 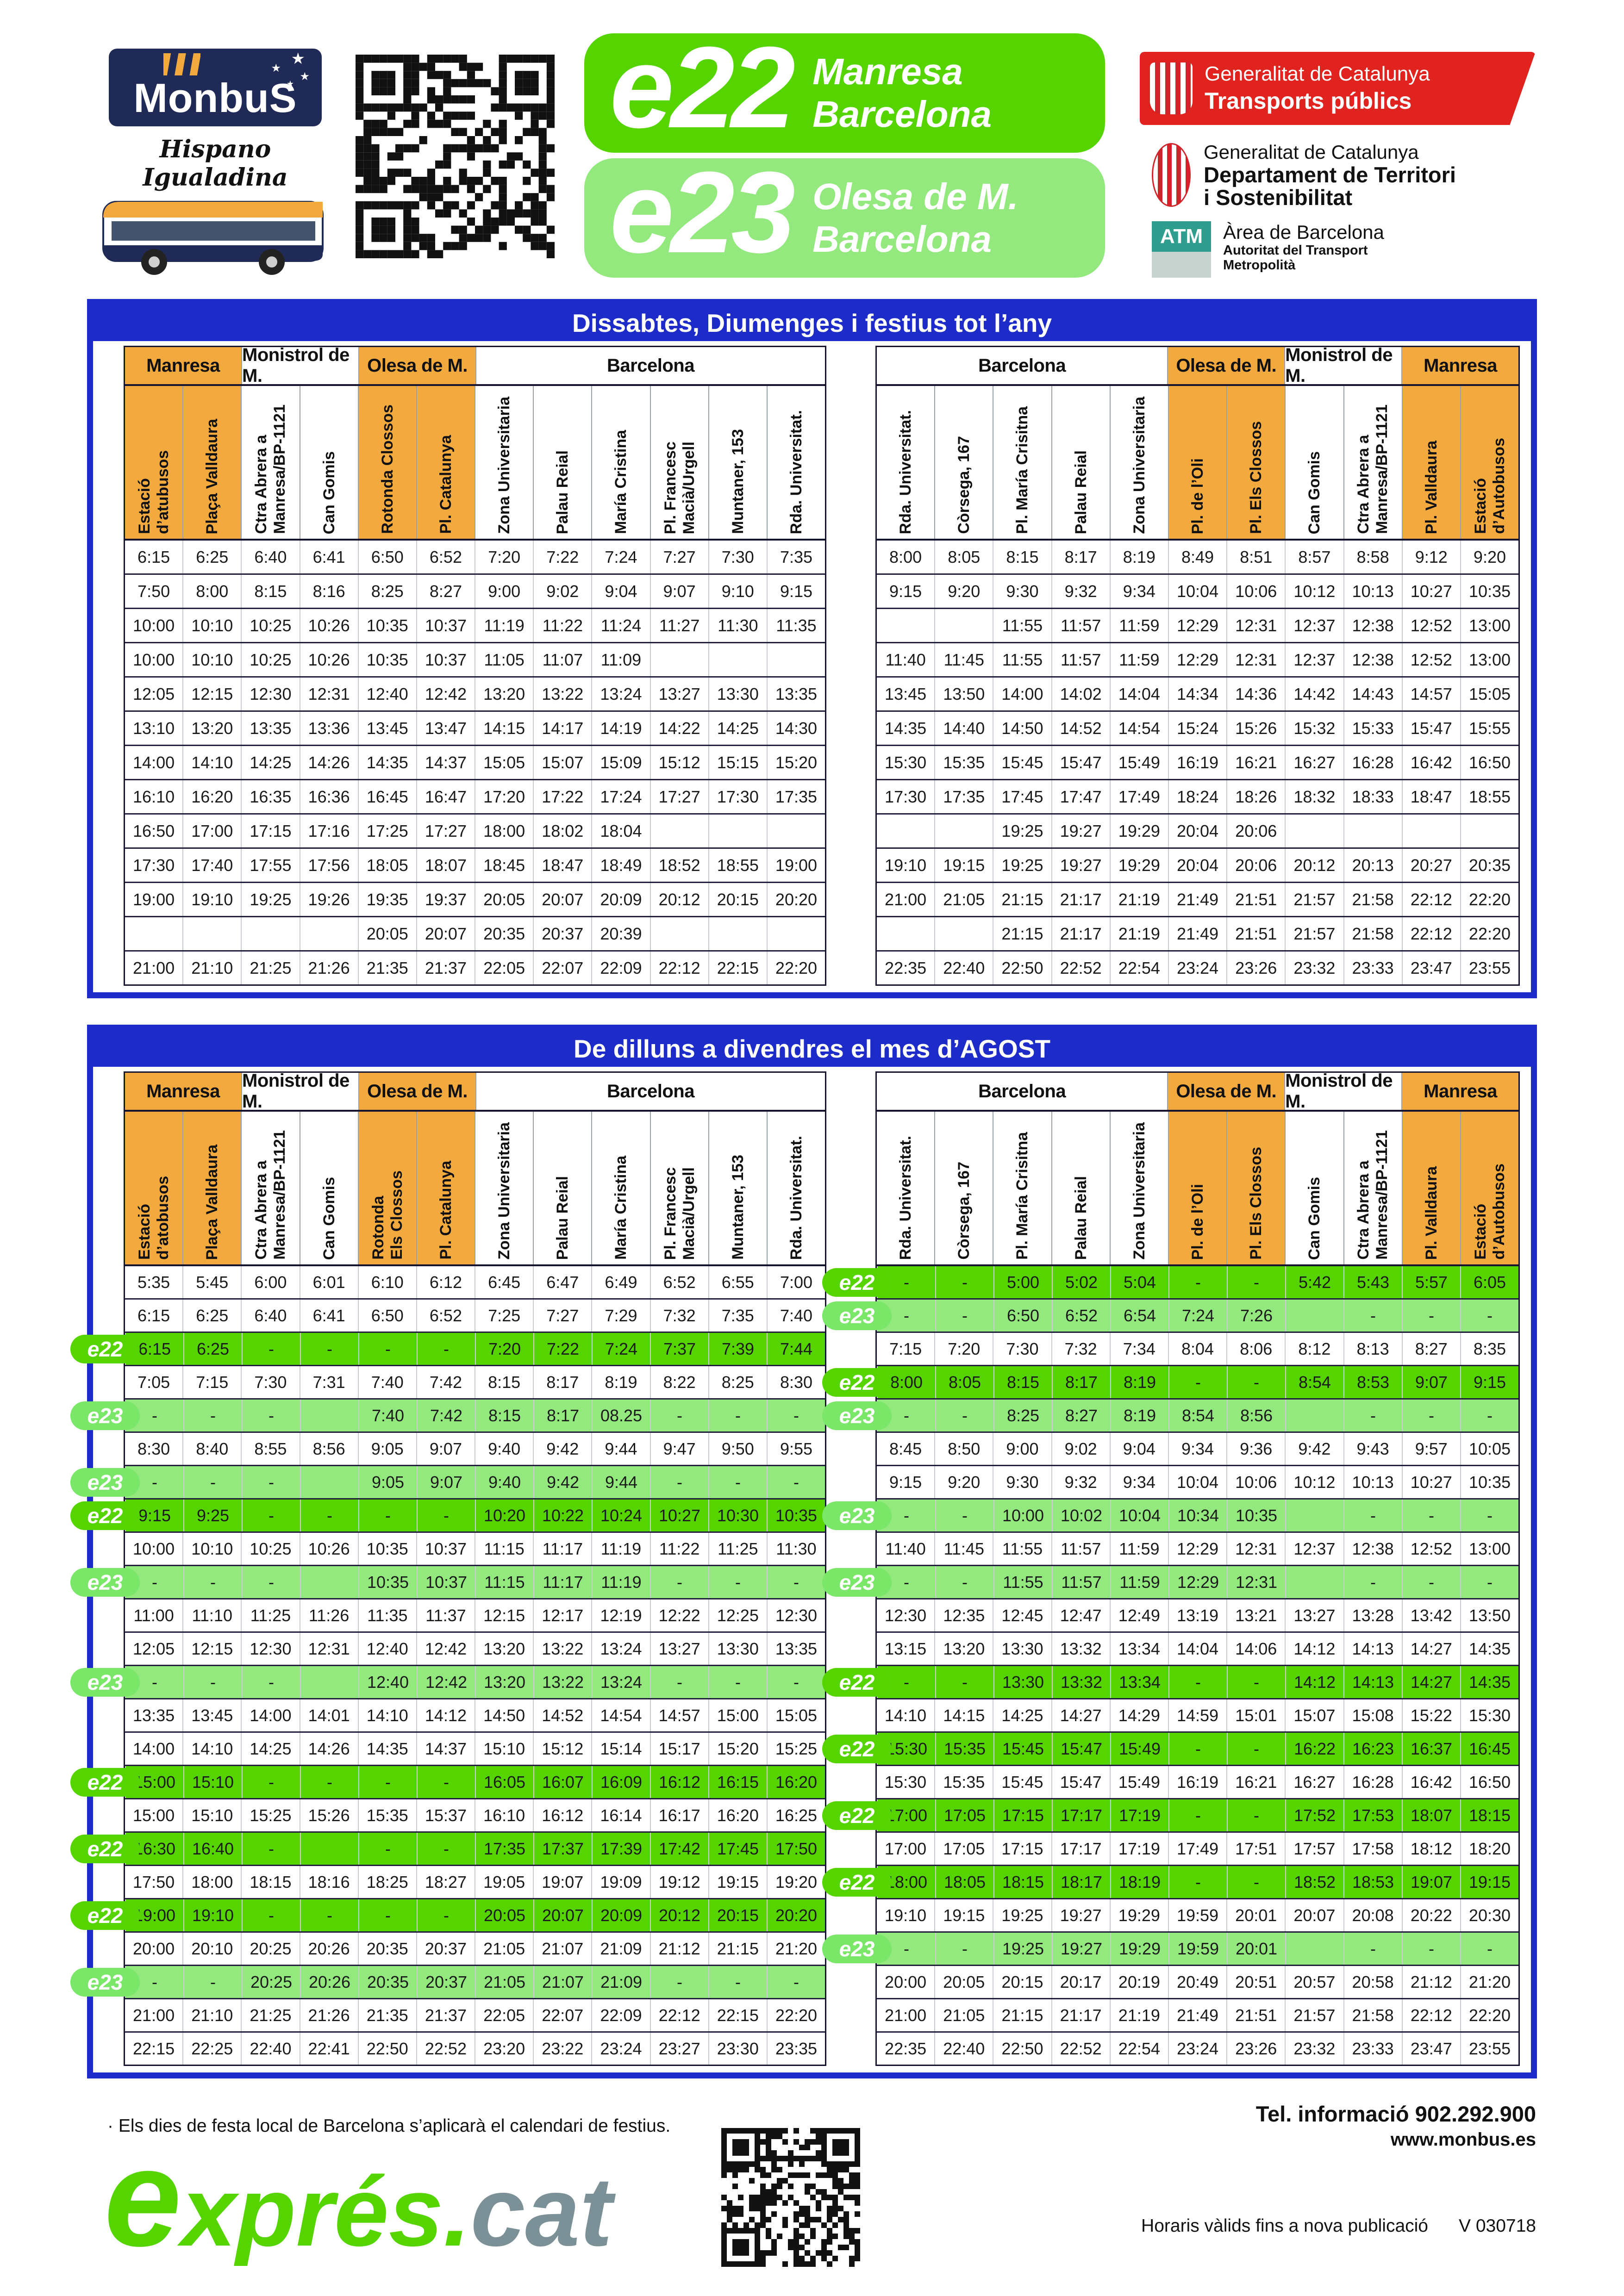 What do you see at coordinates (1080, 1715) in the screenshot?
I see `time-cell: 14:27` at bounding box center [1080, 1715].